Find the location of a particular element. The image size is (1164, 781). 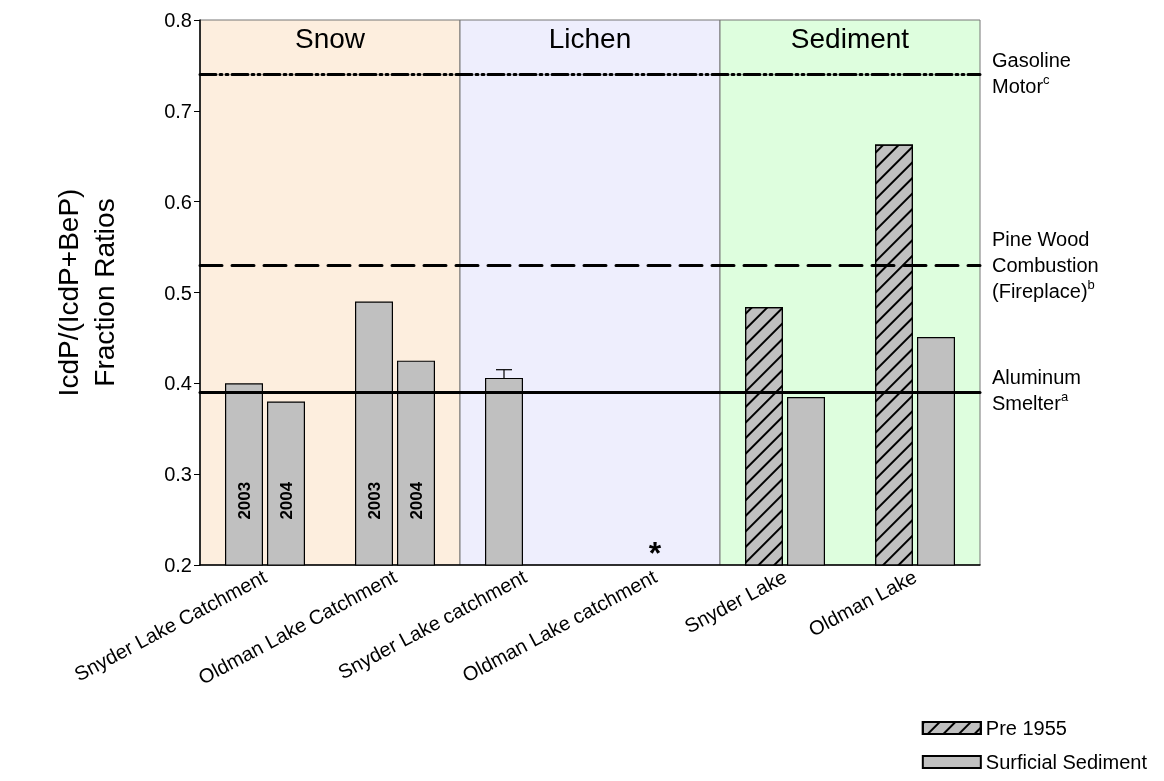

y-tick-label: 0.5 is located at coordinates (178, 292).